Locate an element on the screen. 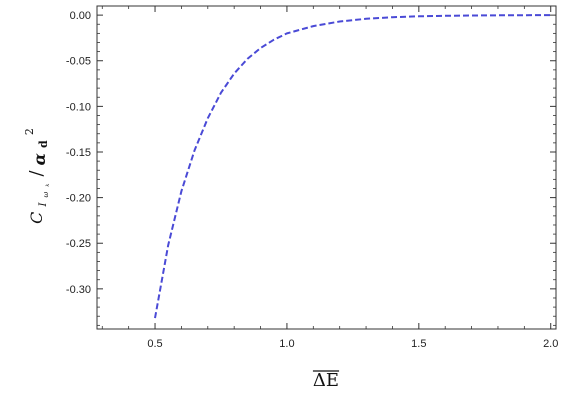 This screenshot has height=394, width=577. y-tick-label: -0.10 is located at coordinates (78, 107).